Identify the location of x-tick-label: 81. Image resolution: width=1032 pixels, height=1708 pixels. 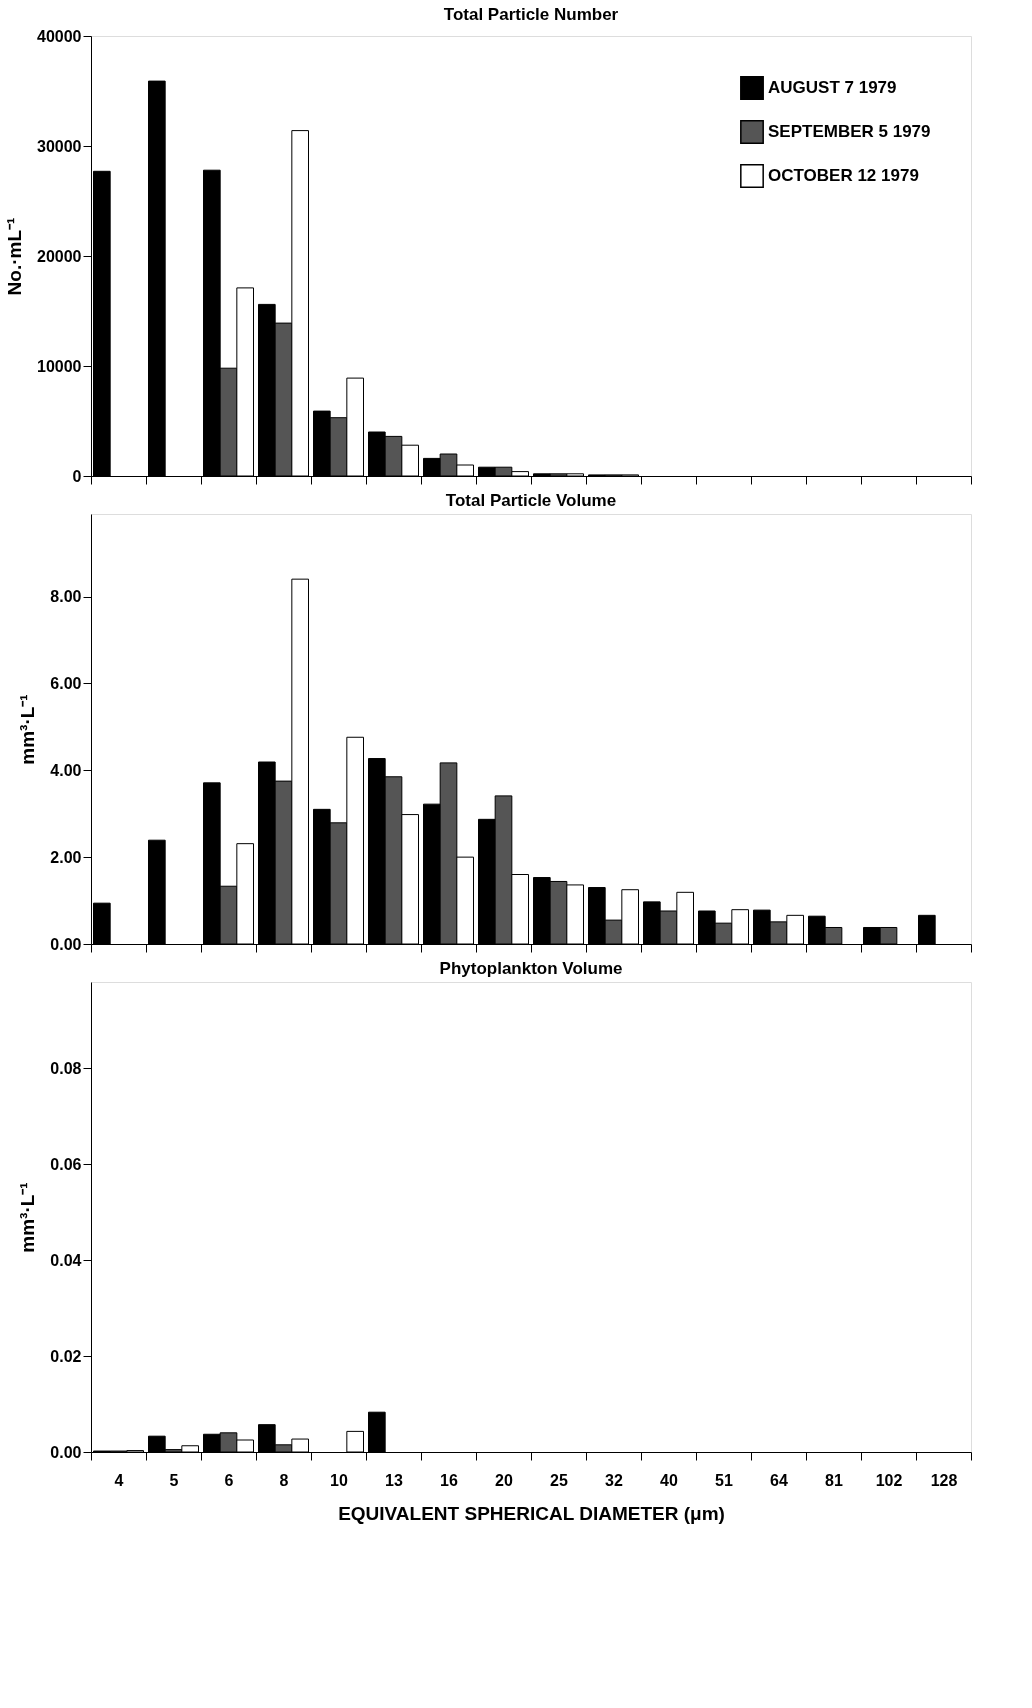
(834, 1480).